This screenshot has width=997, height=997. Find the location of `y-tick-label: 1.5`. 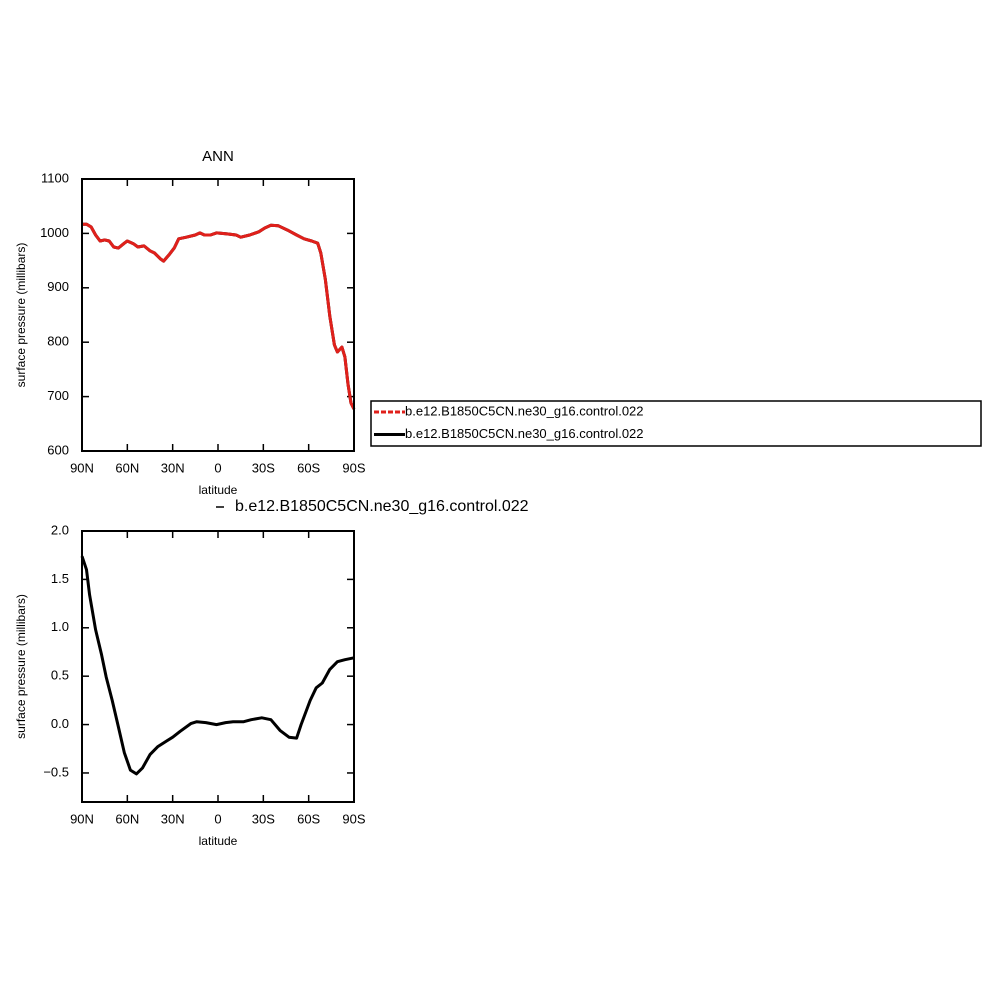

y-tick-label: 1.5 is located at coordinates (60, 578).